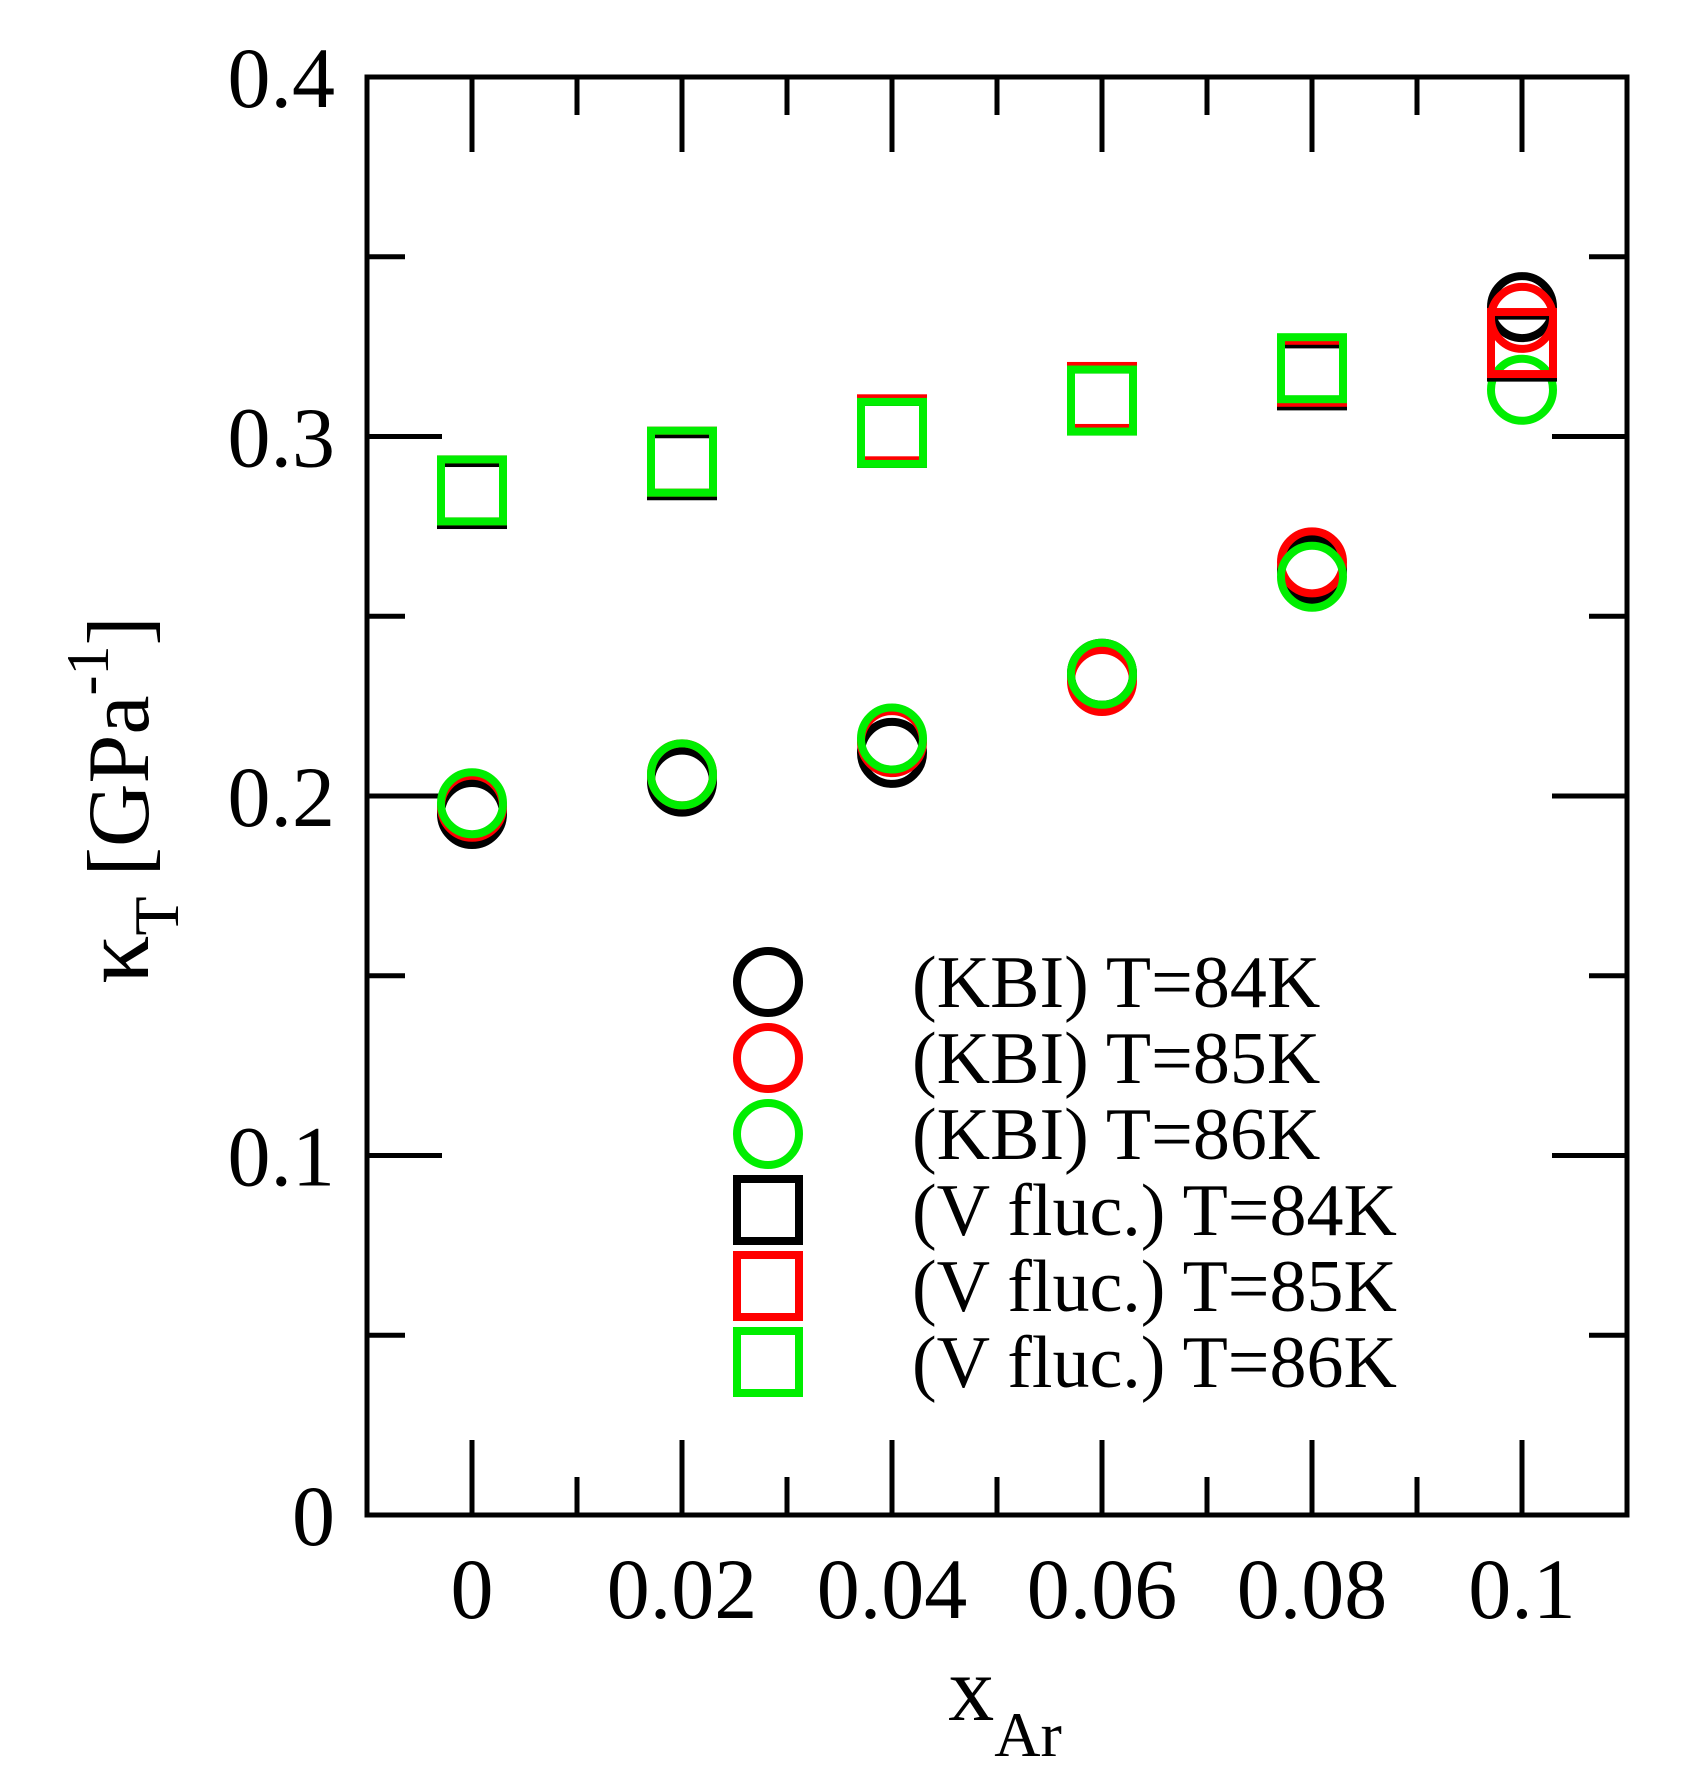 The image size is (1694, 1781). Describe the element at coordinates (1154, 1287) in the screenshot. I see `legend-label: (V fluc.) T=85K` at that location.